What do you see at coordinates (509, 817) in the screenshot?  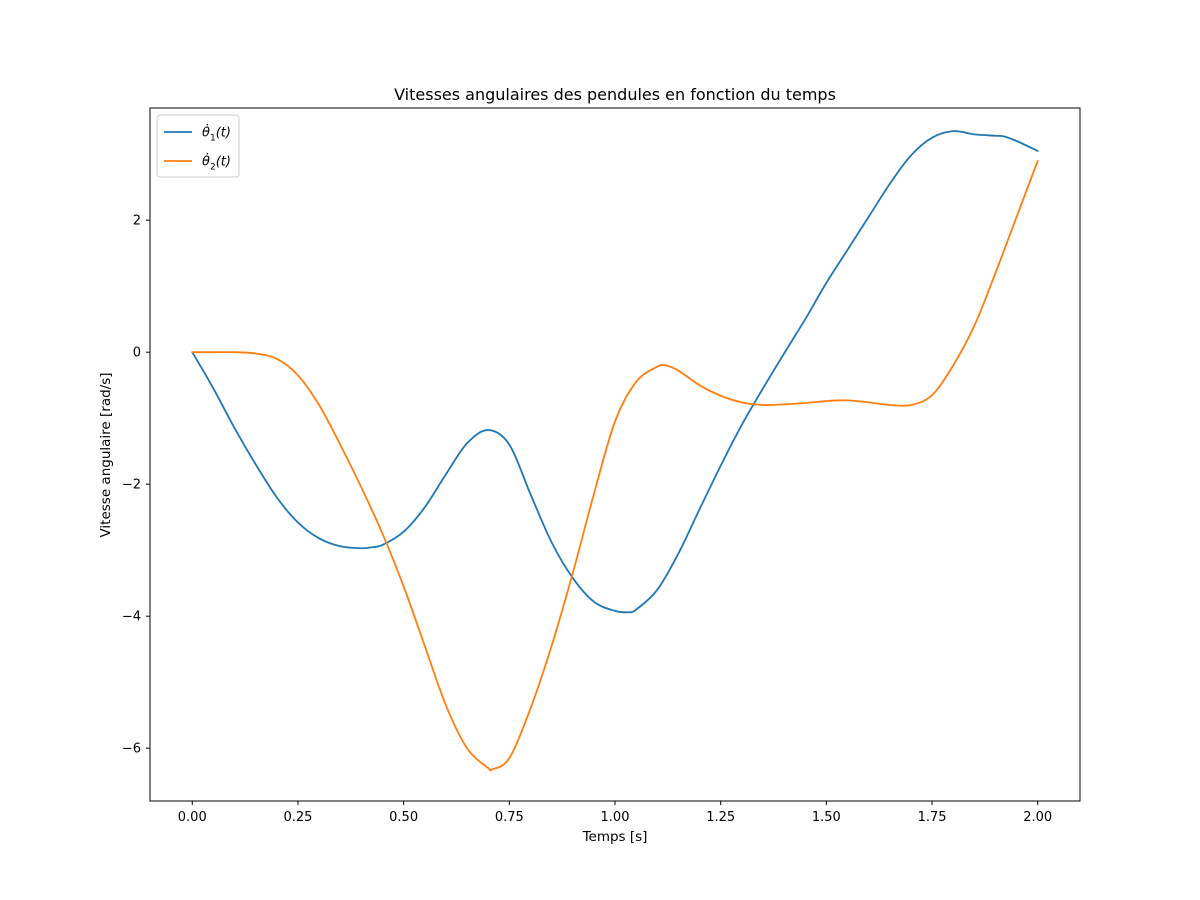 I see `x-tick-label: 0.75` at bounding box center [509, 817].